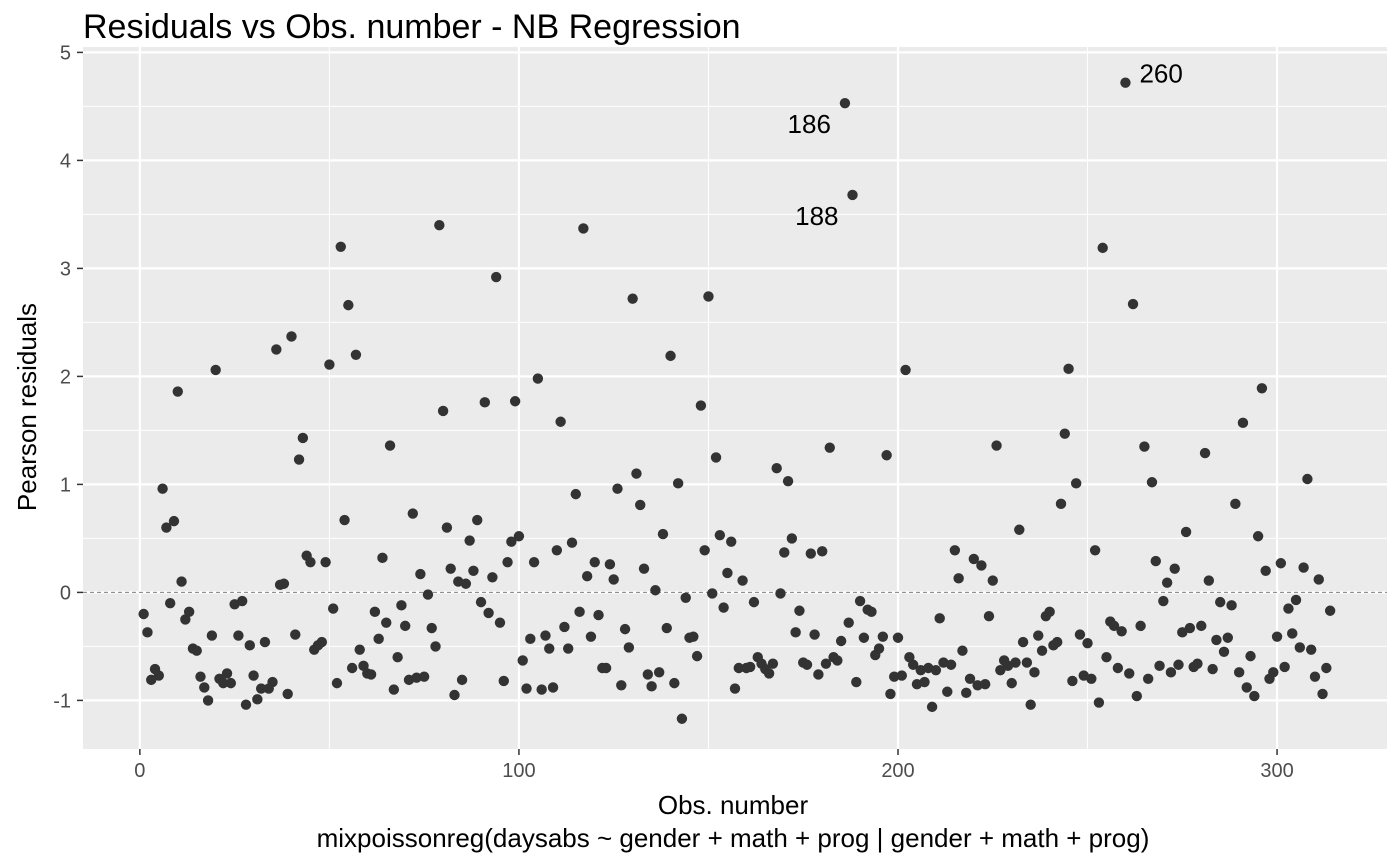  What do you see at coordinates (897, 771) in the screenshot?
I see `x-tick-label: 200` at bounding box center [897, 771].